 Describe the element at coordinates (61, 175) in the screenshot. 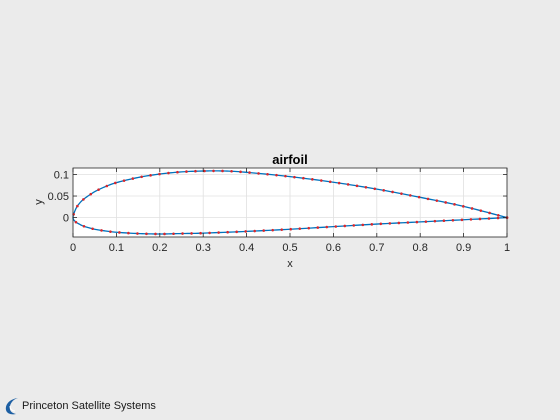

I see `y-tick-label: 0.1` at that location.